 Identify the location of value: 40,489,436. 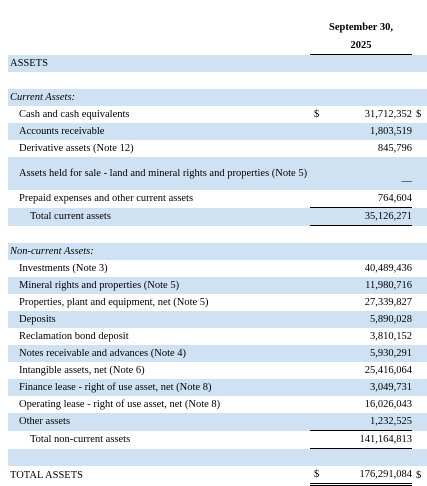
(388, 268).